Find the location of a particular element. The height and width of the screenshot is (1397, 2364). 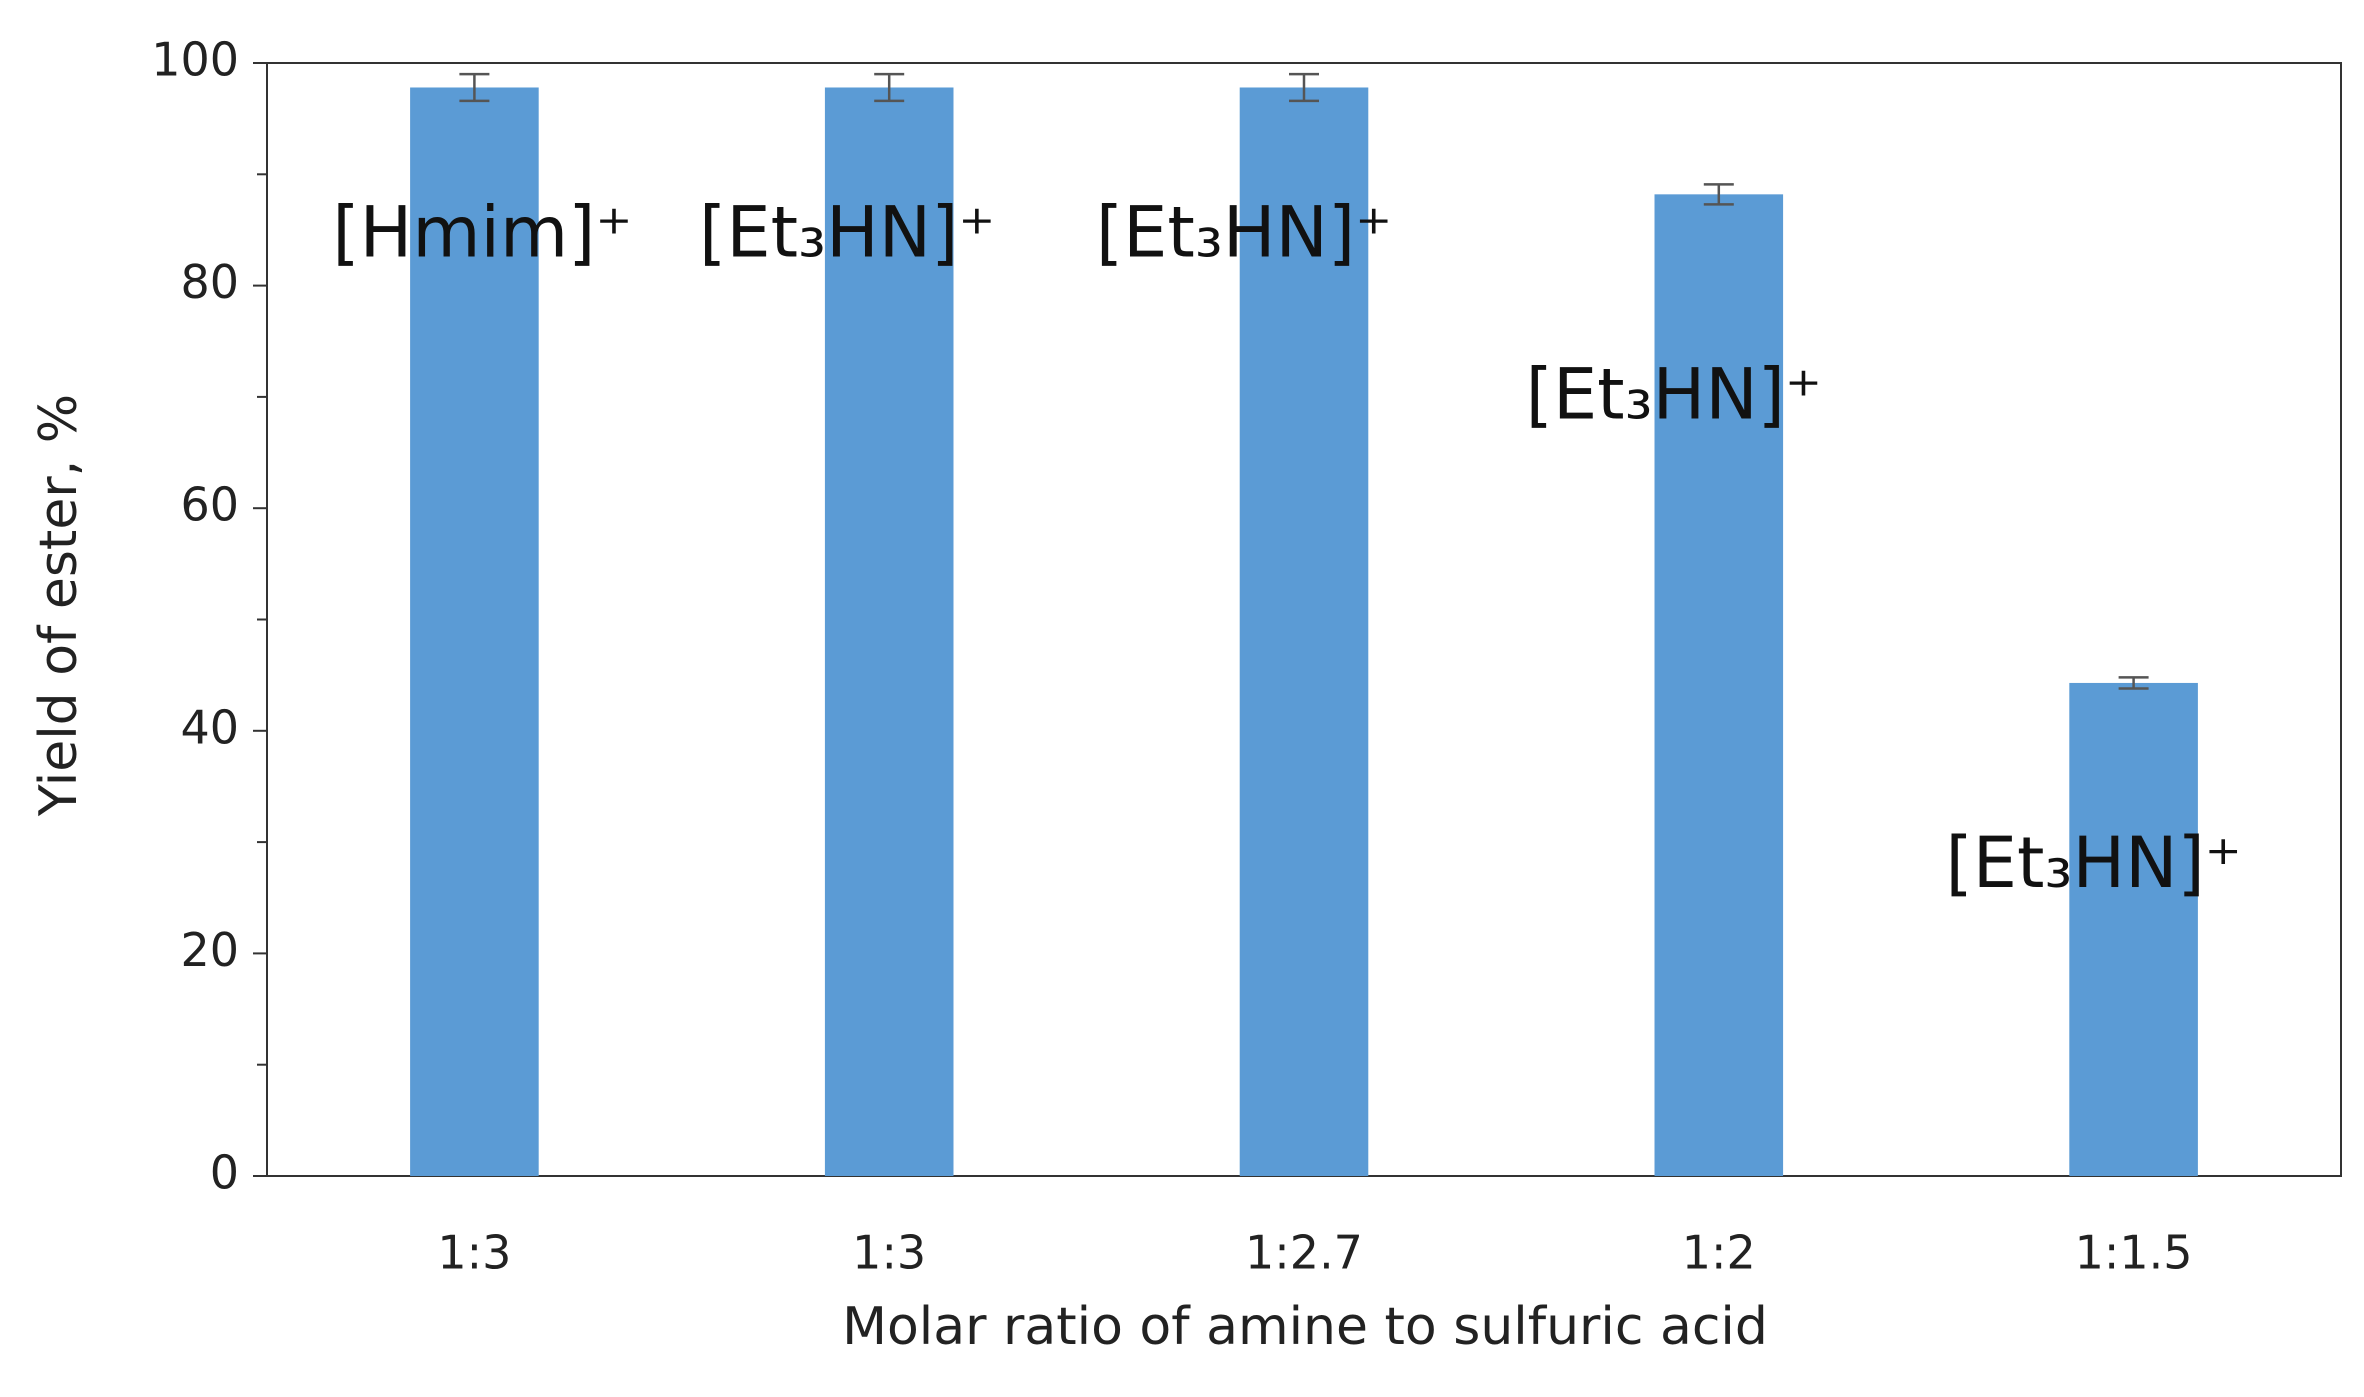

y-tick-label: 40 is located at coordinates (209, 727).